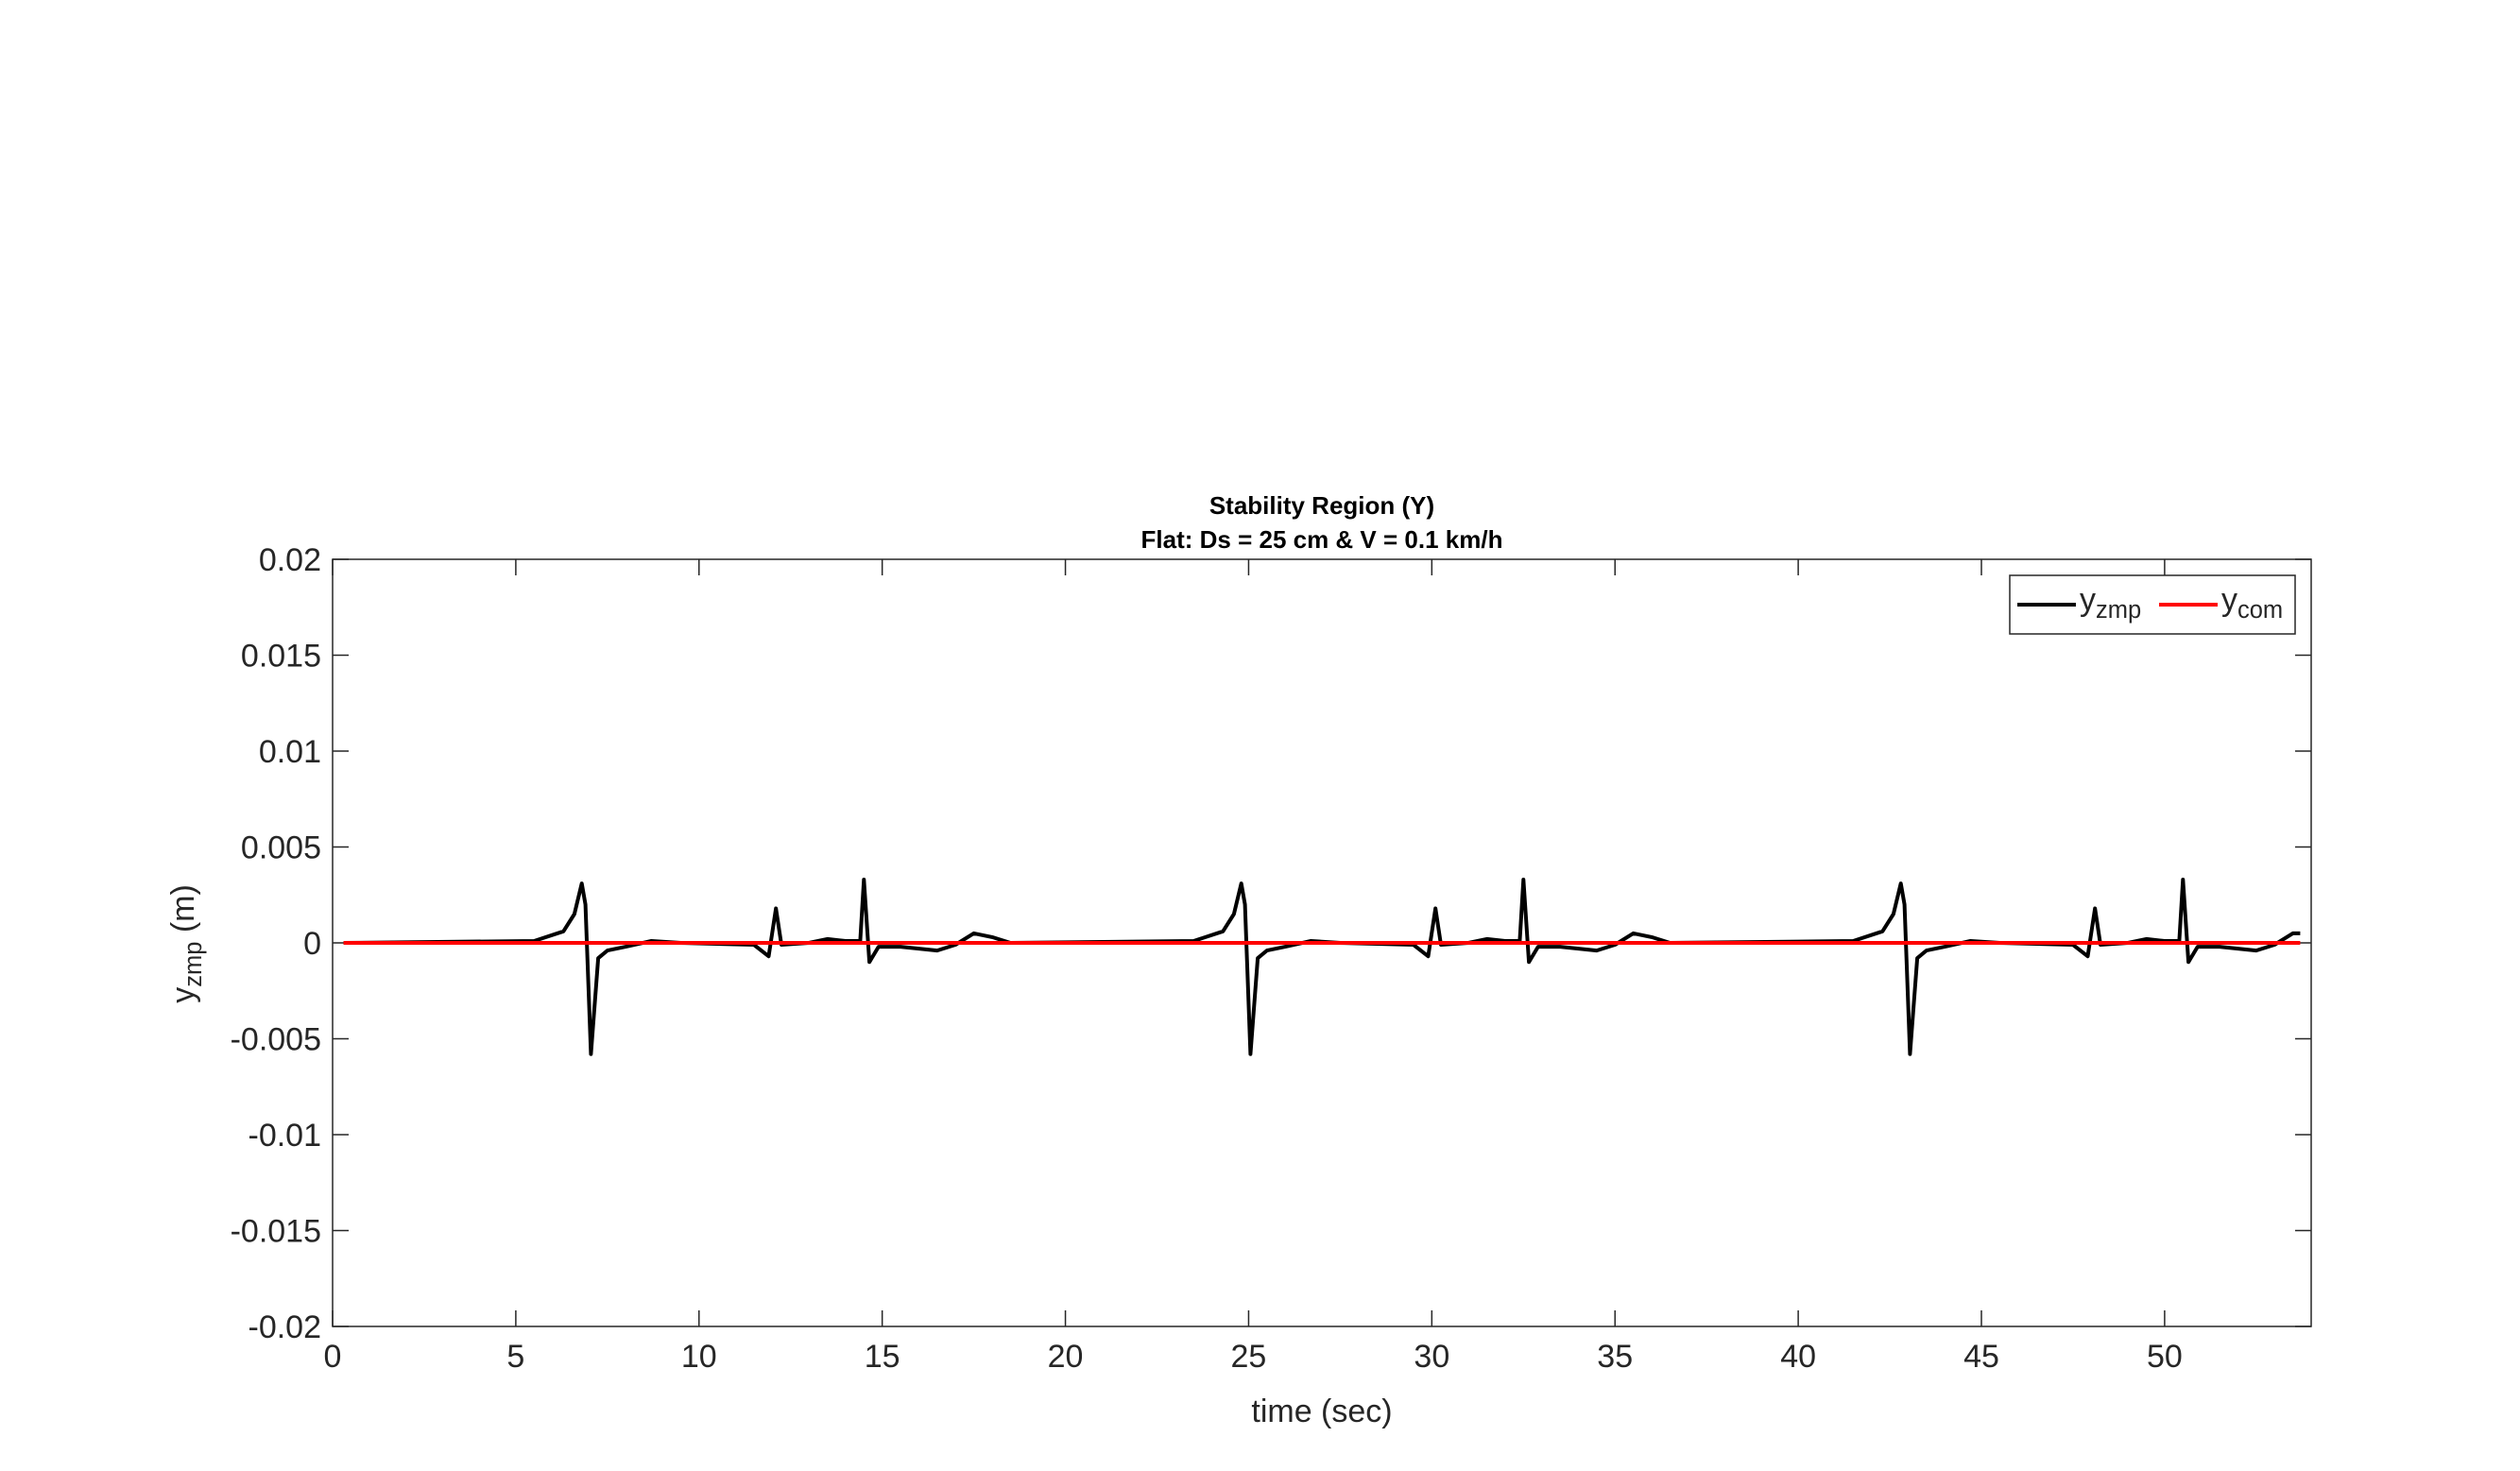 The height and width of the screenshot is (1471, 2520). I want to click on x-tick-label: 40, so click(1798, 1357).